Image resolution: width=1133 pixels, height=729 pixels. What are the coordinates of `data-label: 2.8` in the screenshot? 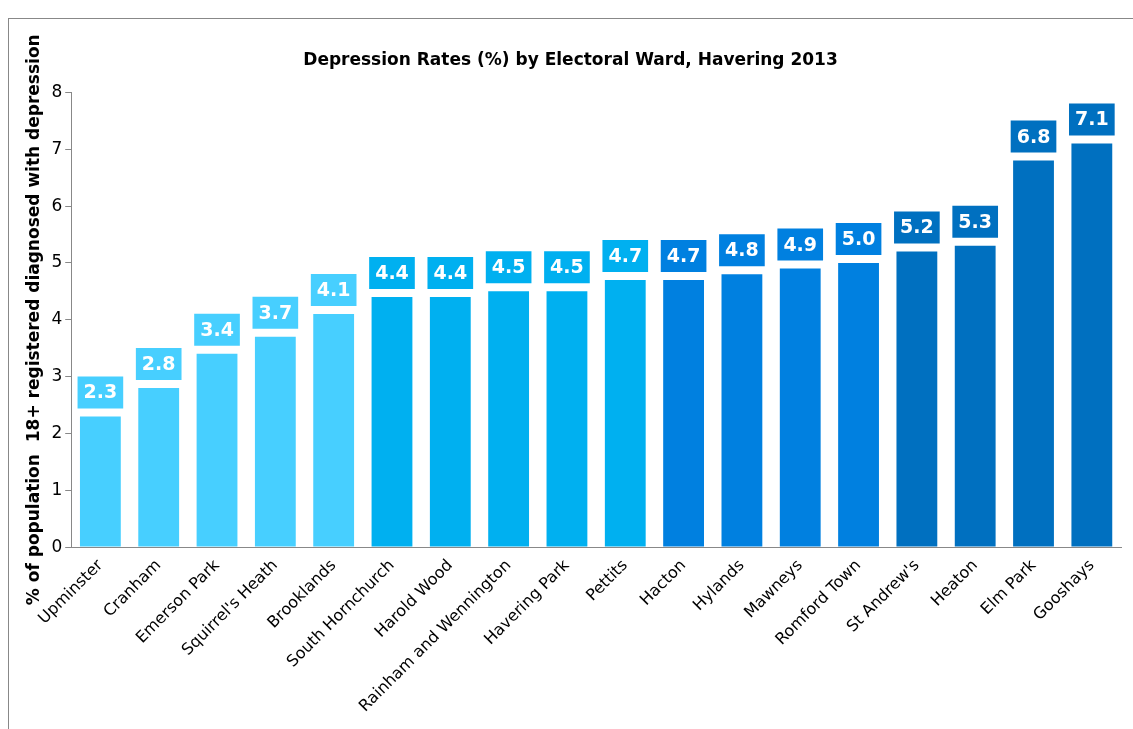 It's located at (158, 362).